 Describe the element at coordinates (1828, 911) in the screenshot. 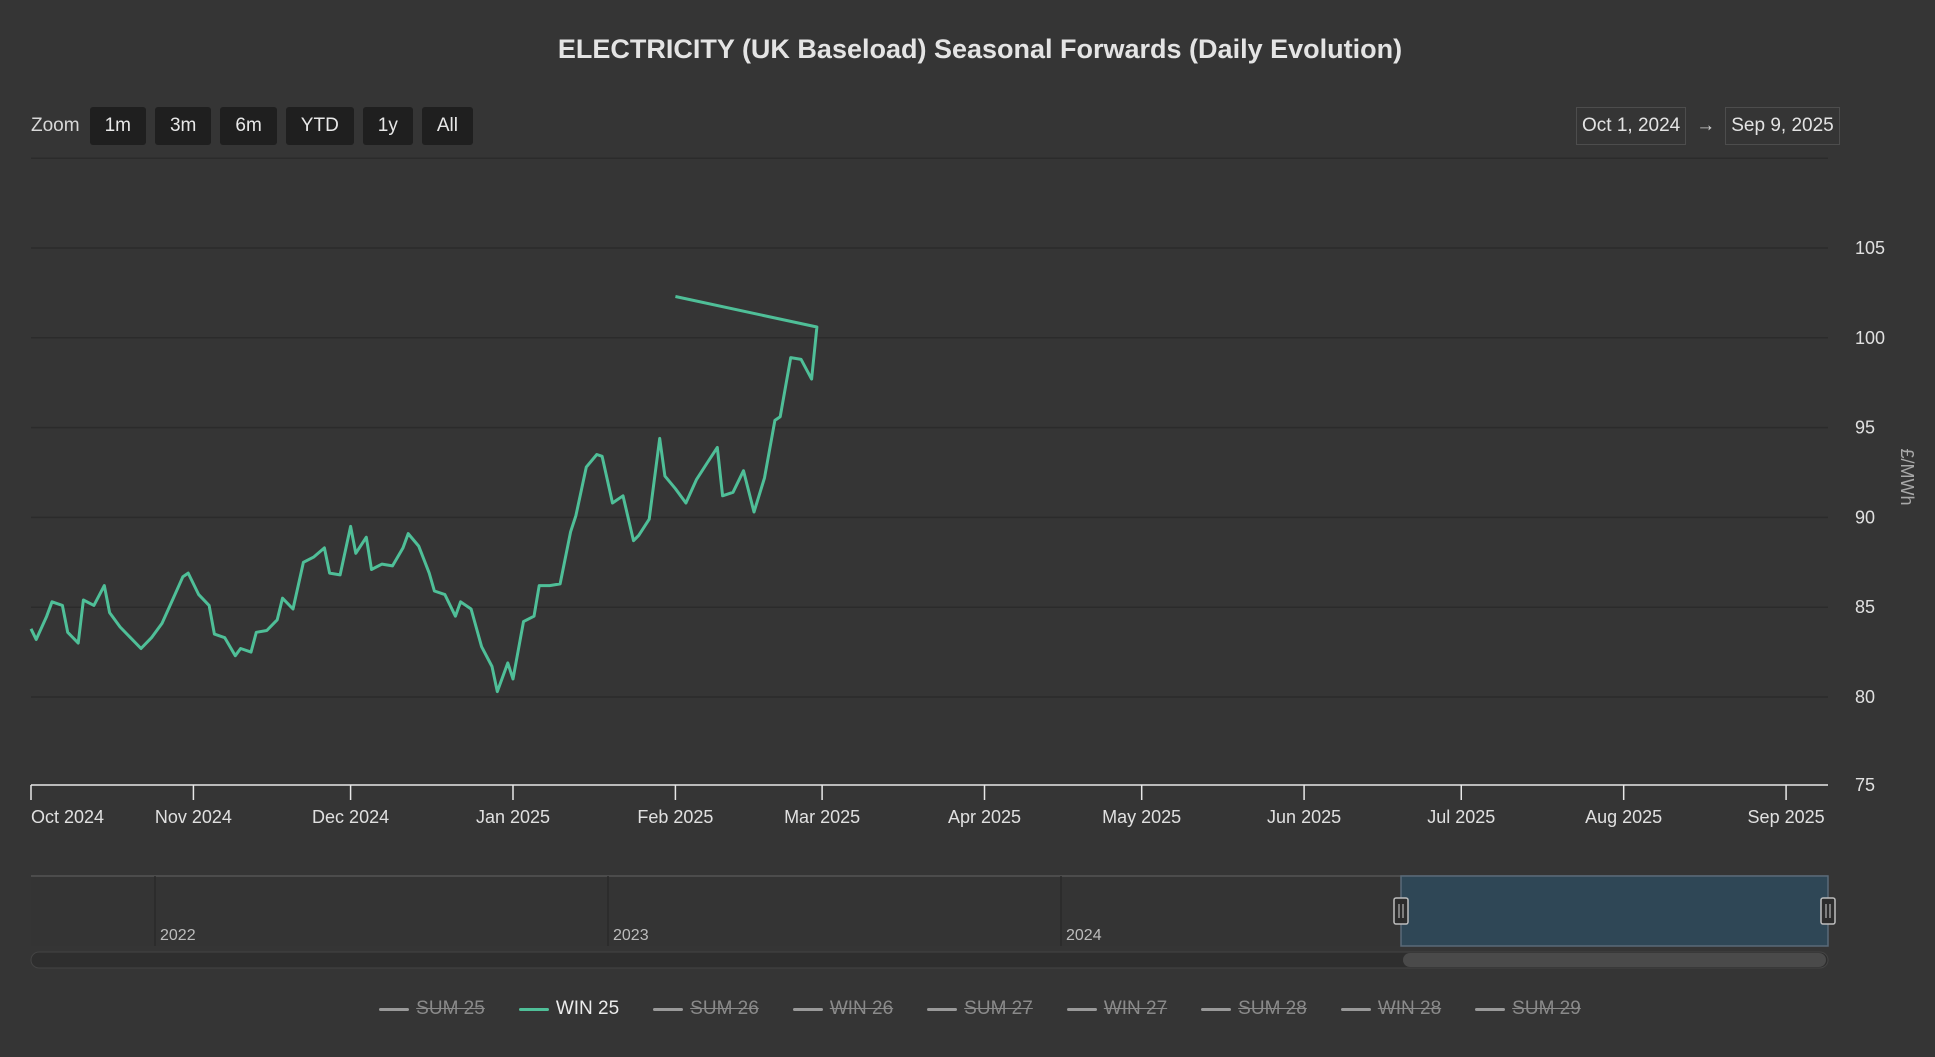

I see `navigator-right-handle` at that location.